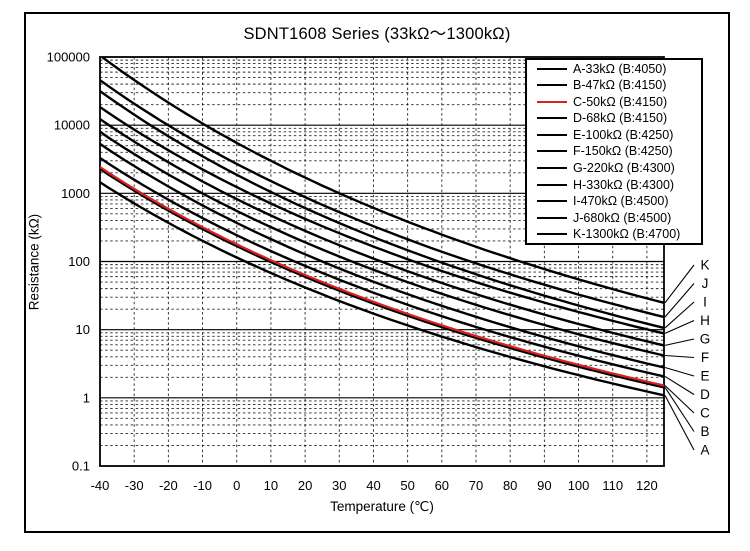 The height and width of the screenshot is (551, 750). What do you see at coordinates (705, 302) in the screenshot?
I see `curve-end-label-I: I` at bounding box center [705, 302].